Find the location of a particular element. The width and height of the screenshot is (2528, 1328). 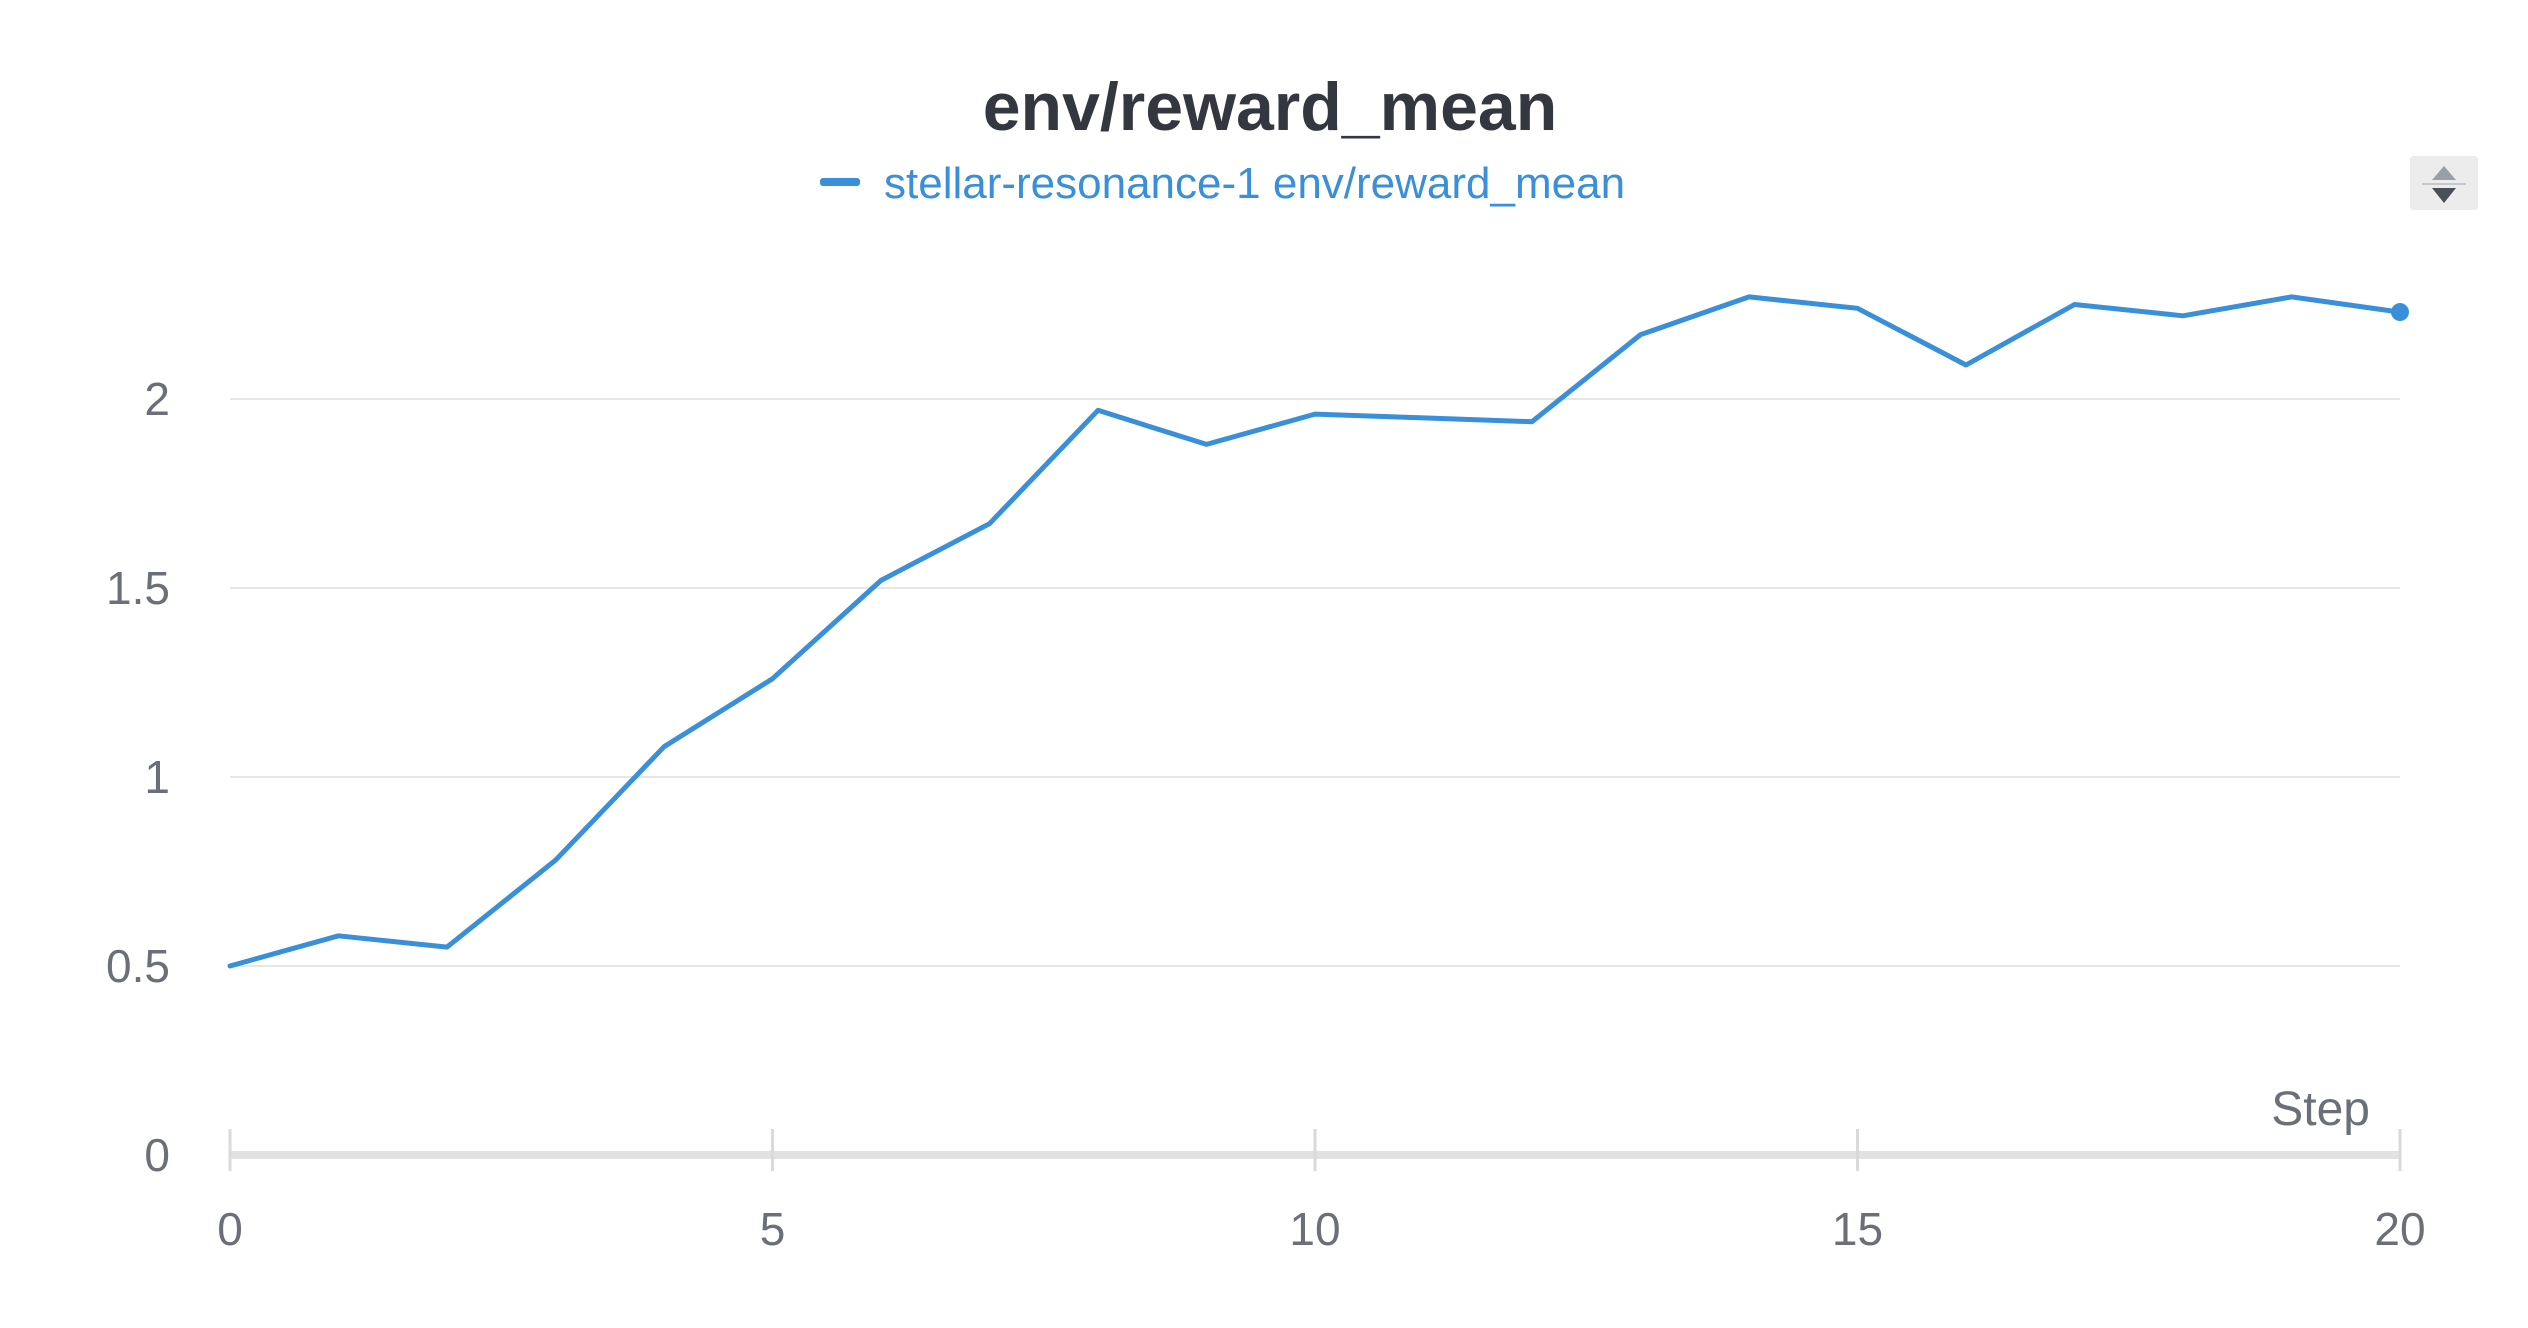

sort-down-icon is located at coordinates (2444, 195).